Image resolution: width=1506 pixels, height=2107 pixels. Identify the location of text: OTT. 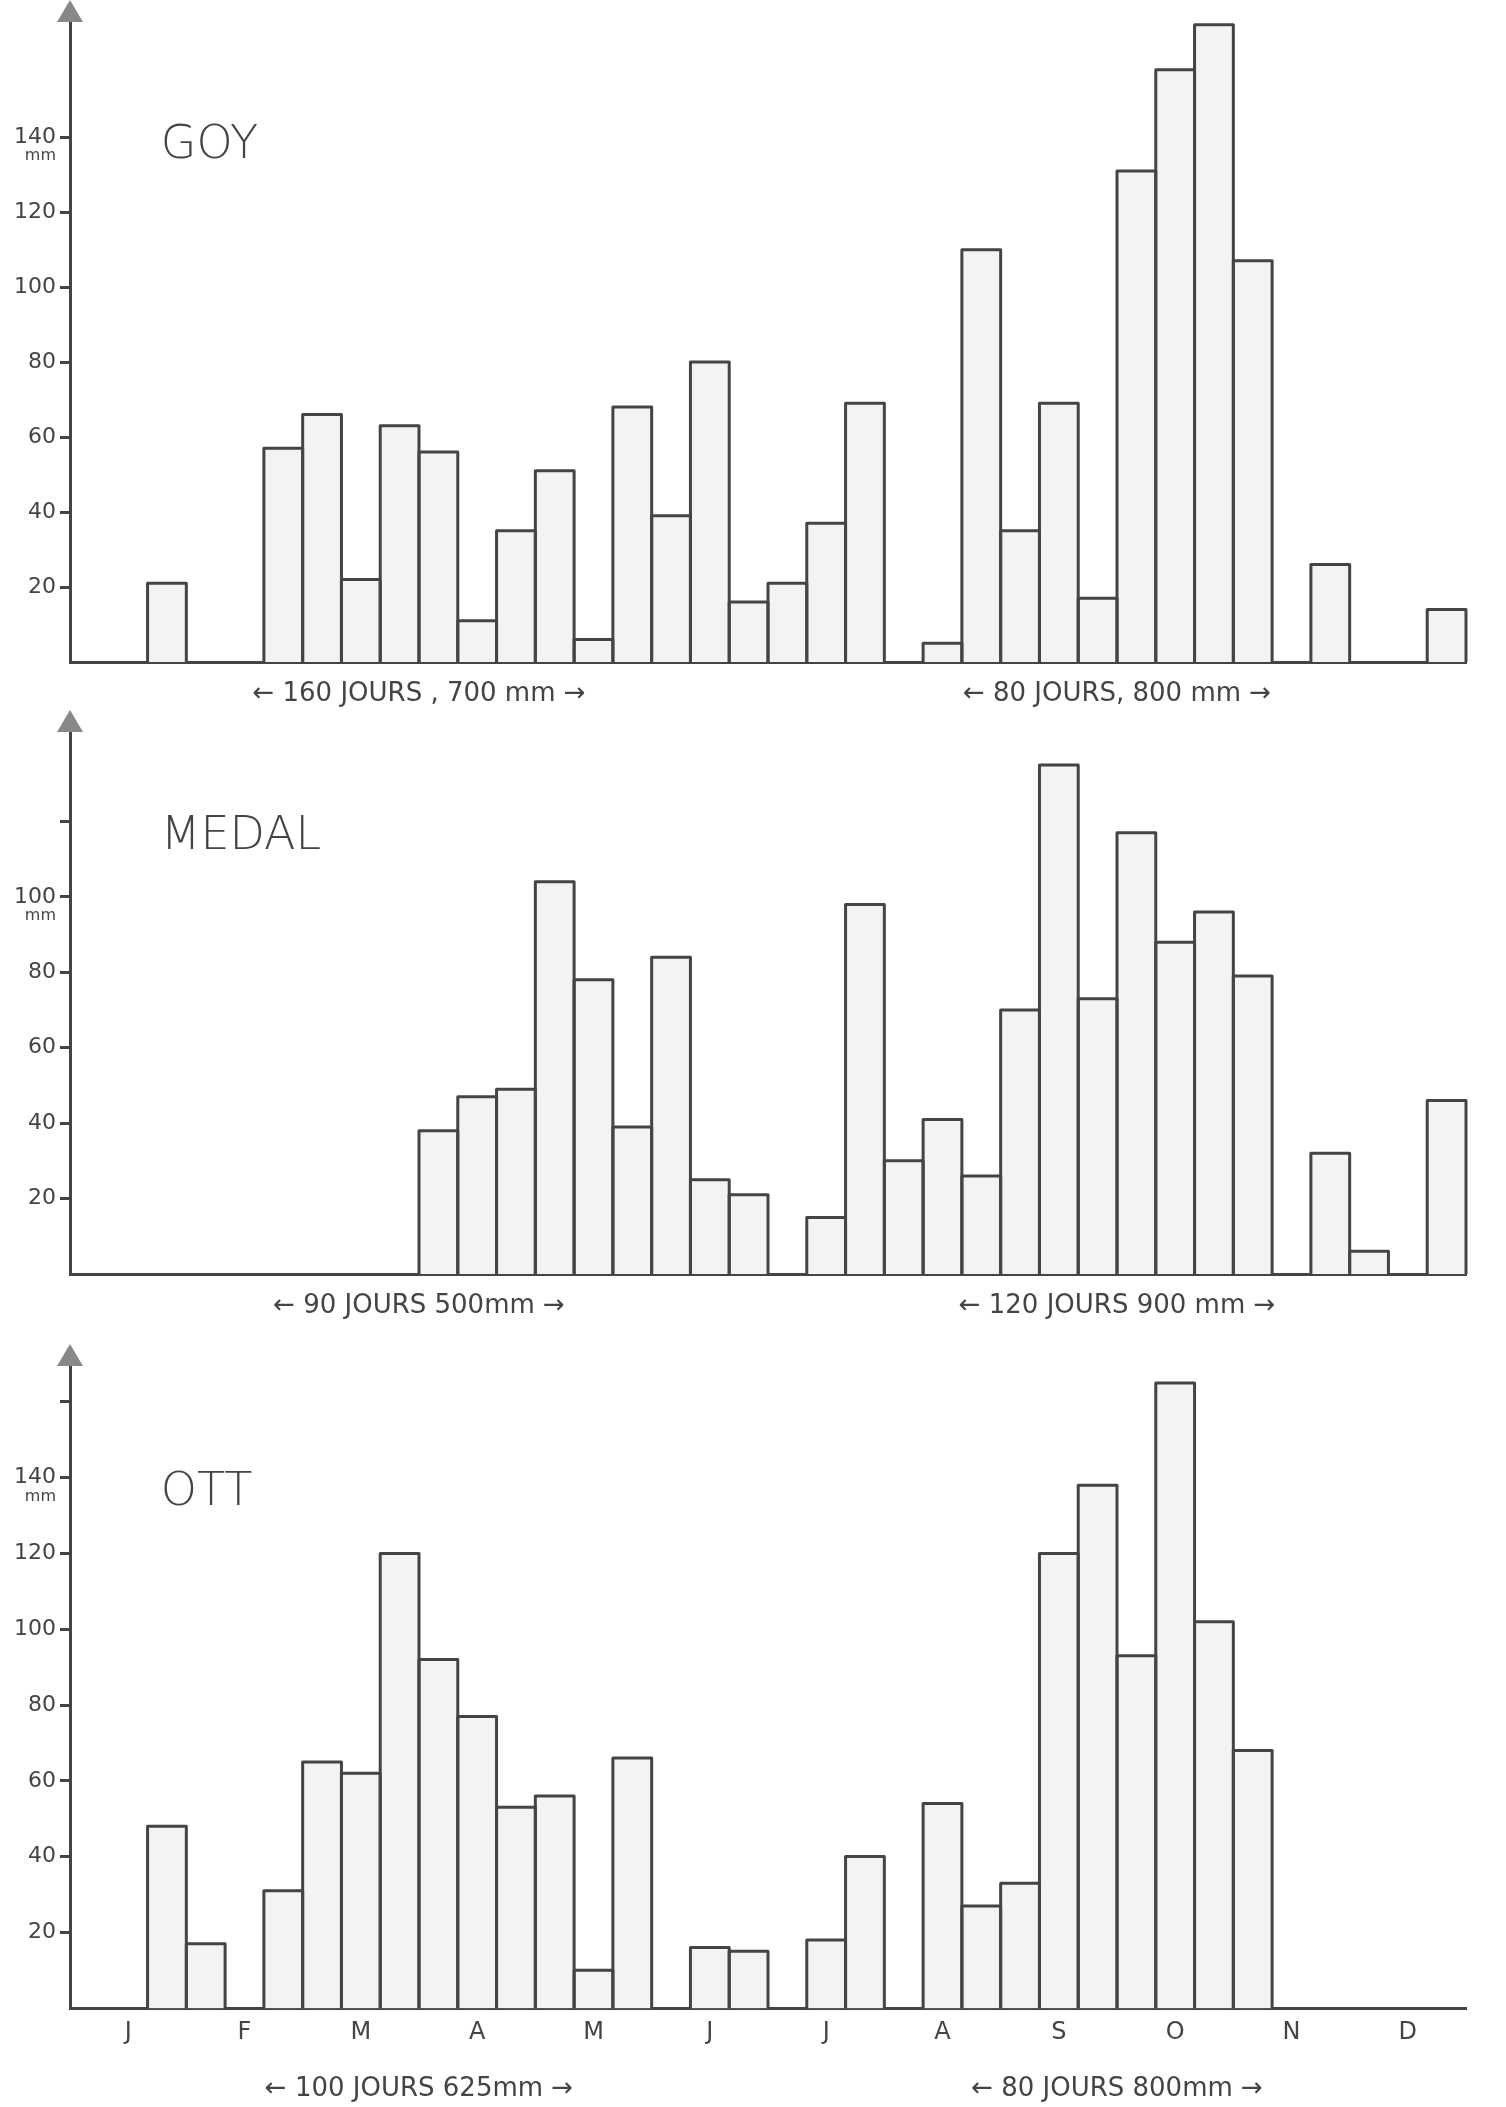
(206, 1488).